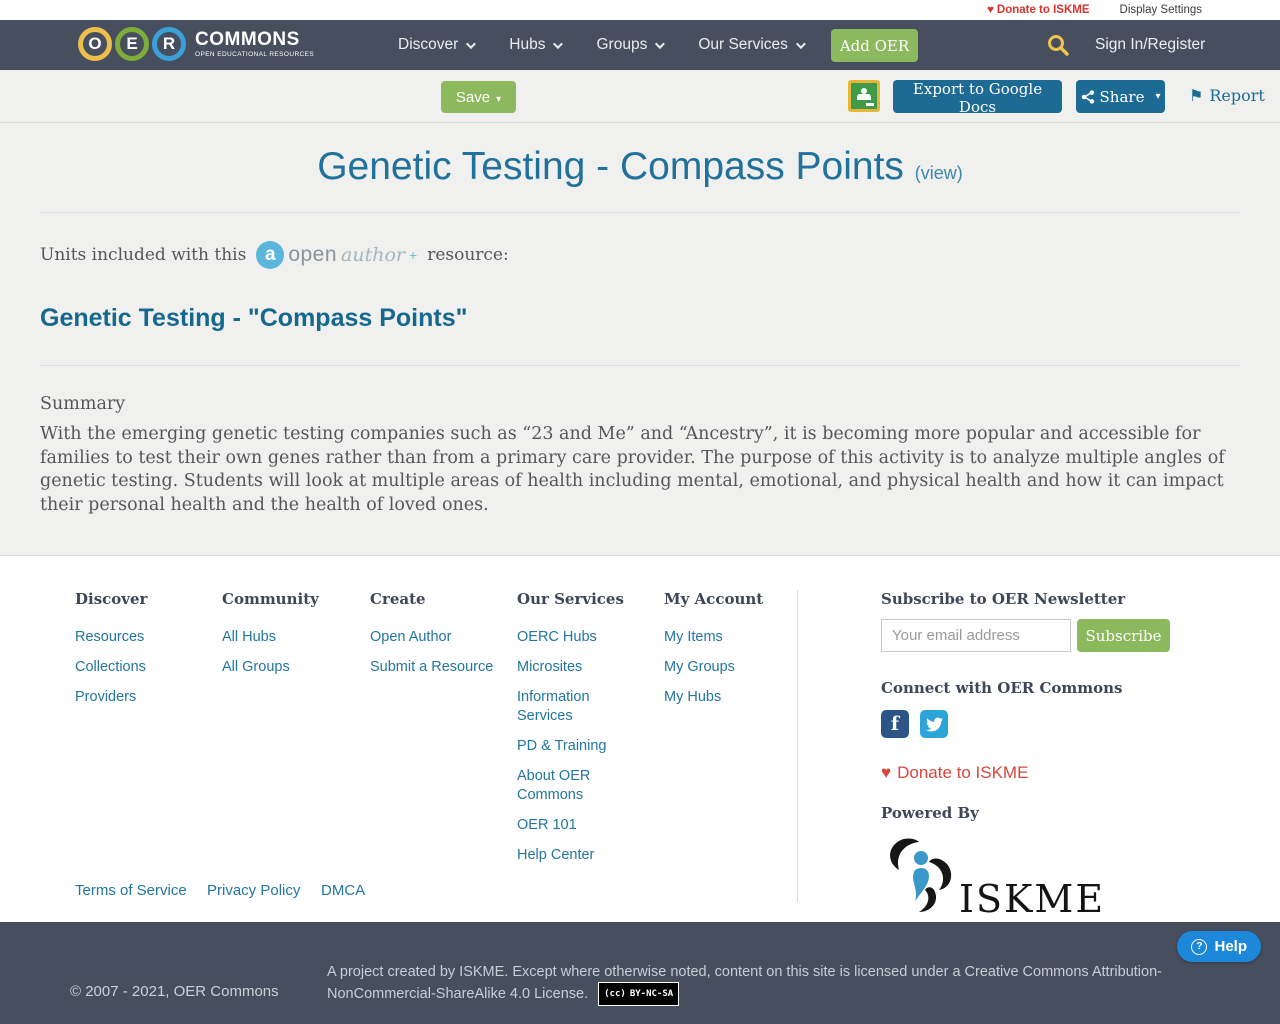 The height and width of the screenshot is (1024, 1280). Describe the element at coordinates (714, 599) in the screenshot. I see `footer-heading: My Account` at that location.